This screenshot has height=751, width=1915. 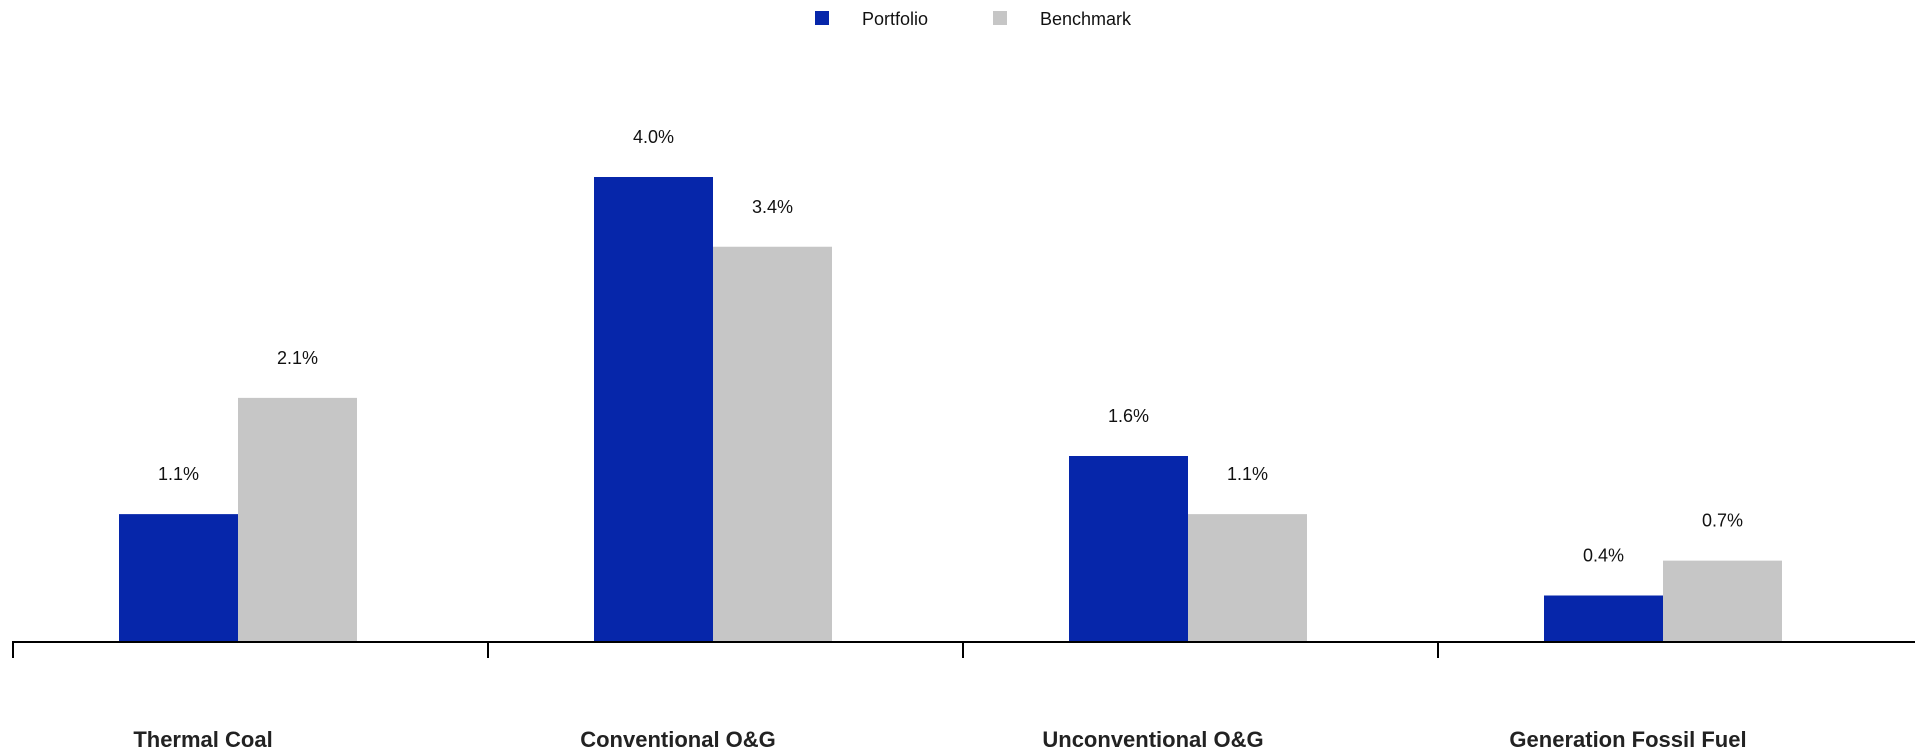 I want to click on bar-portfolio-conventional-oandg, so click(x=653, y=409).